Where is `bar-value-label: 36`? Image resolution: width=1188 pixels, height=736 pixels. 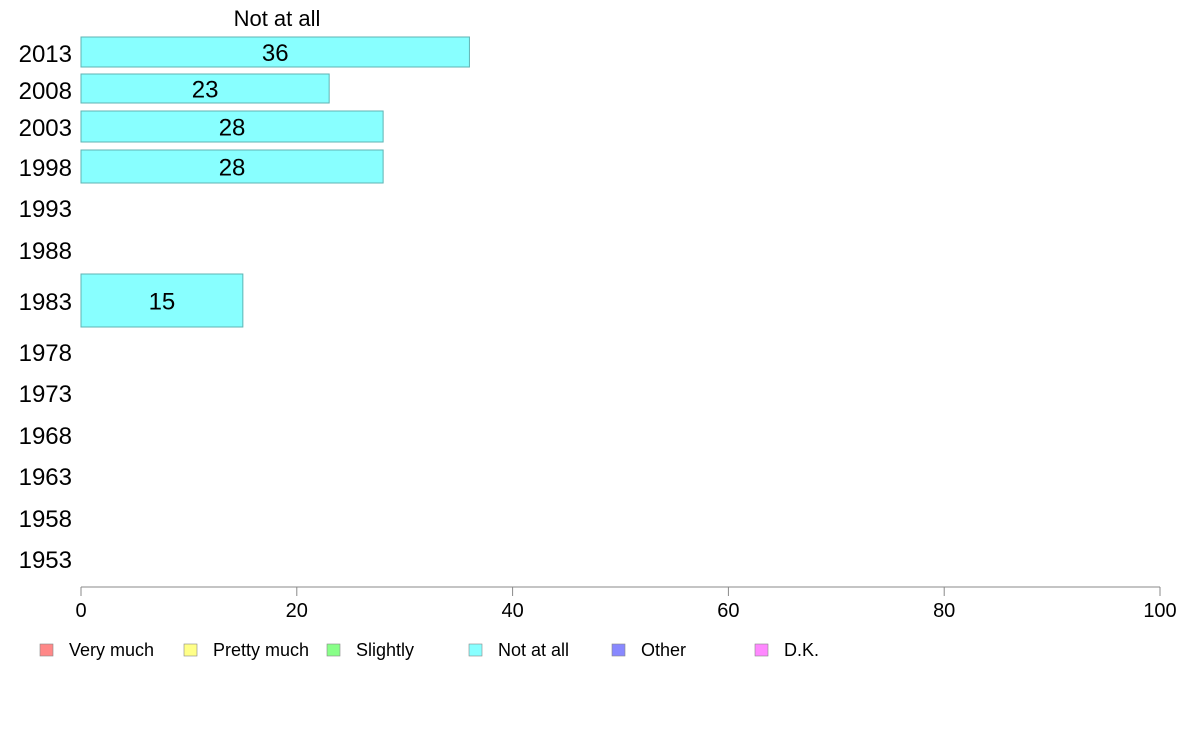
bar-value-label: 36 is located at coordinates (275, 53).